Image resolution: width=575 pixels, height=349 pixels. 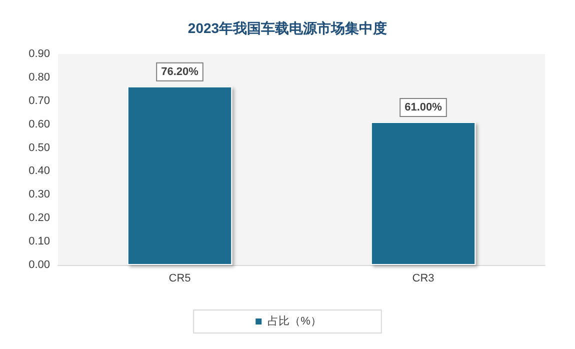 What do you see at coordinates (39, 100) in the screenshot?
I see `y-tick-label: 0.70` at bounding box center [39, 100].